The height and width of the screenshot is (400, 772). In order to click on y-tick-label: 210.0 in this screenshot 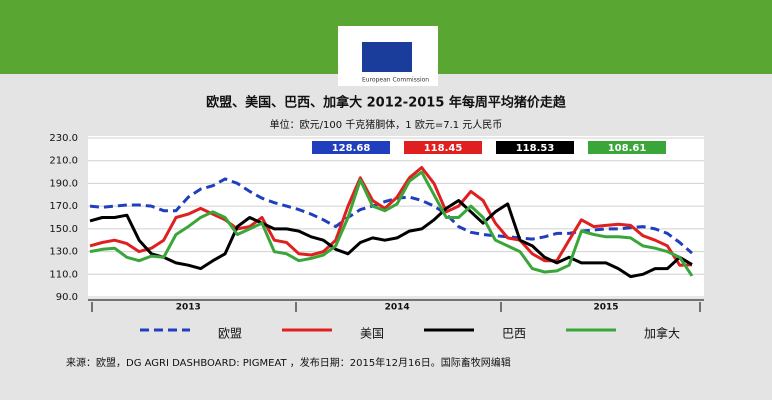, I will do `click(63, 161)`.